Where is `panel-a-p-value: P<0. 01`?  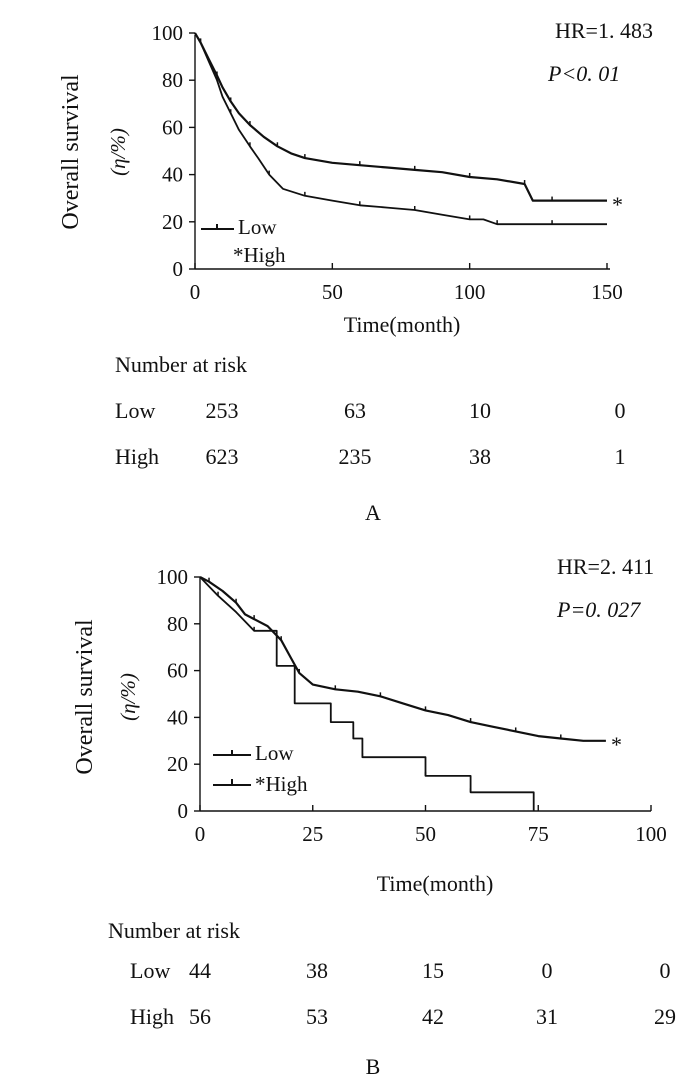 panel-a-p-value: P<0. 01 is located at coordinates (583, 73).